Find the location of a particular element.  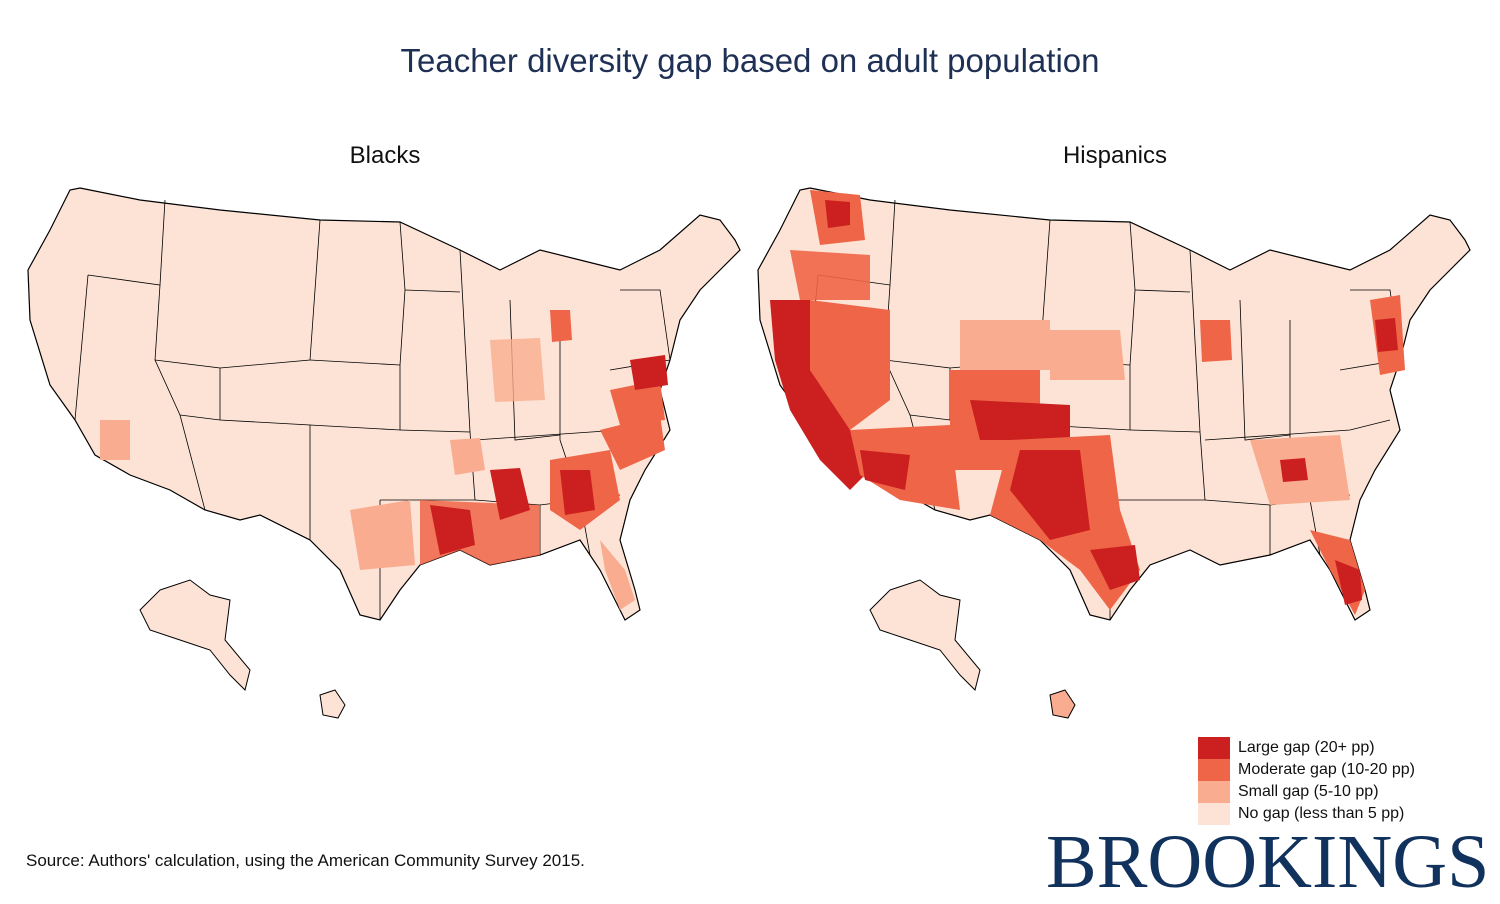

gap-regions-blacks is located at coordinates (384, 460).